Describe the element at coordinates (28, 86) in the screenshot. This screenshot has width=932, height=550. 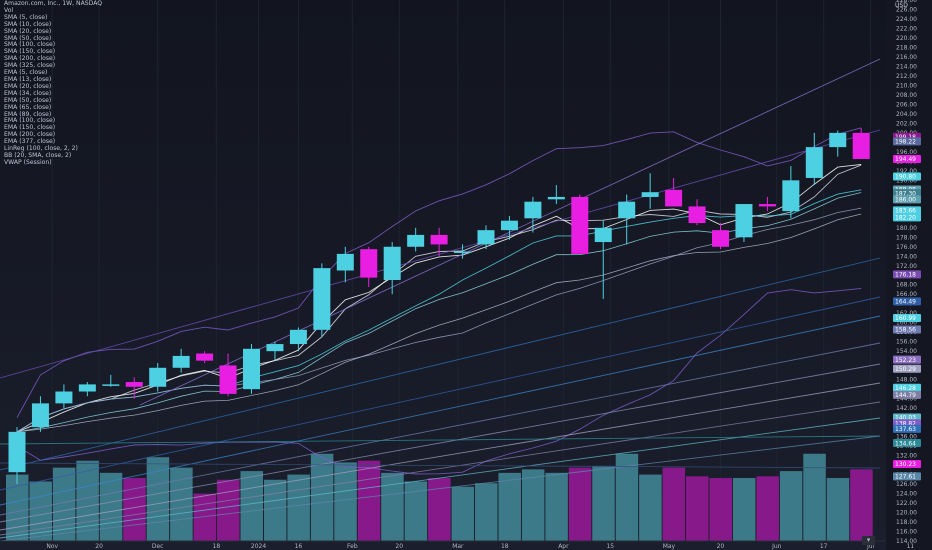
I see `legend-item: EMA (20, close)` at that location.